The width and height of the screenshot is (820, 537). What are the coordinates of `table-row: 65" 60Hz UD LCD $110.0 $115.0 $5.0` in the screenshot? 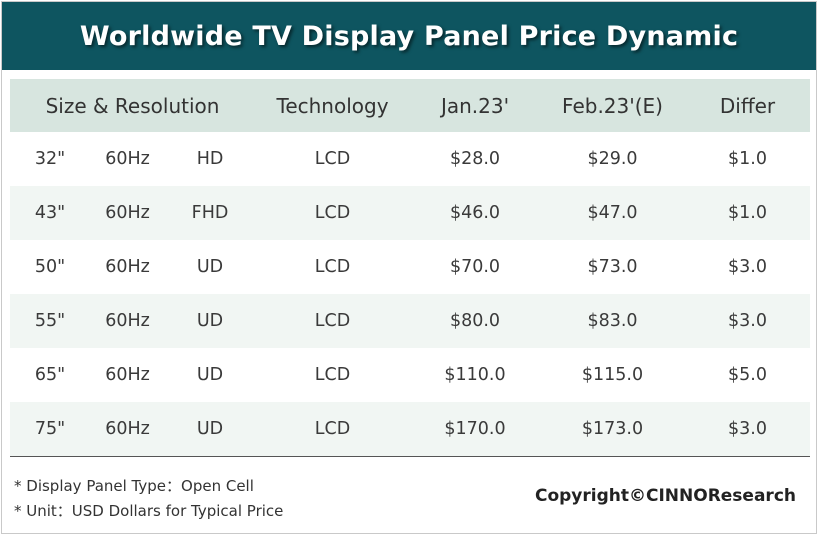 It's located at (410, 375).